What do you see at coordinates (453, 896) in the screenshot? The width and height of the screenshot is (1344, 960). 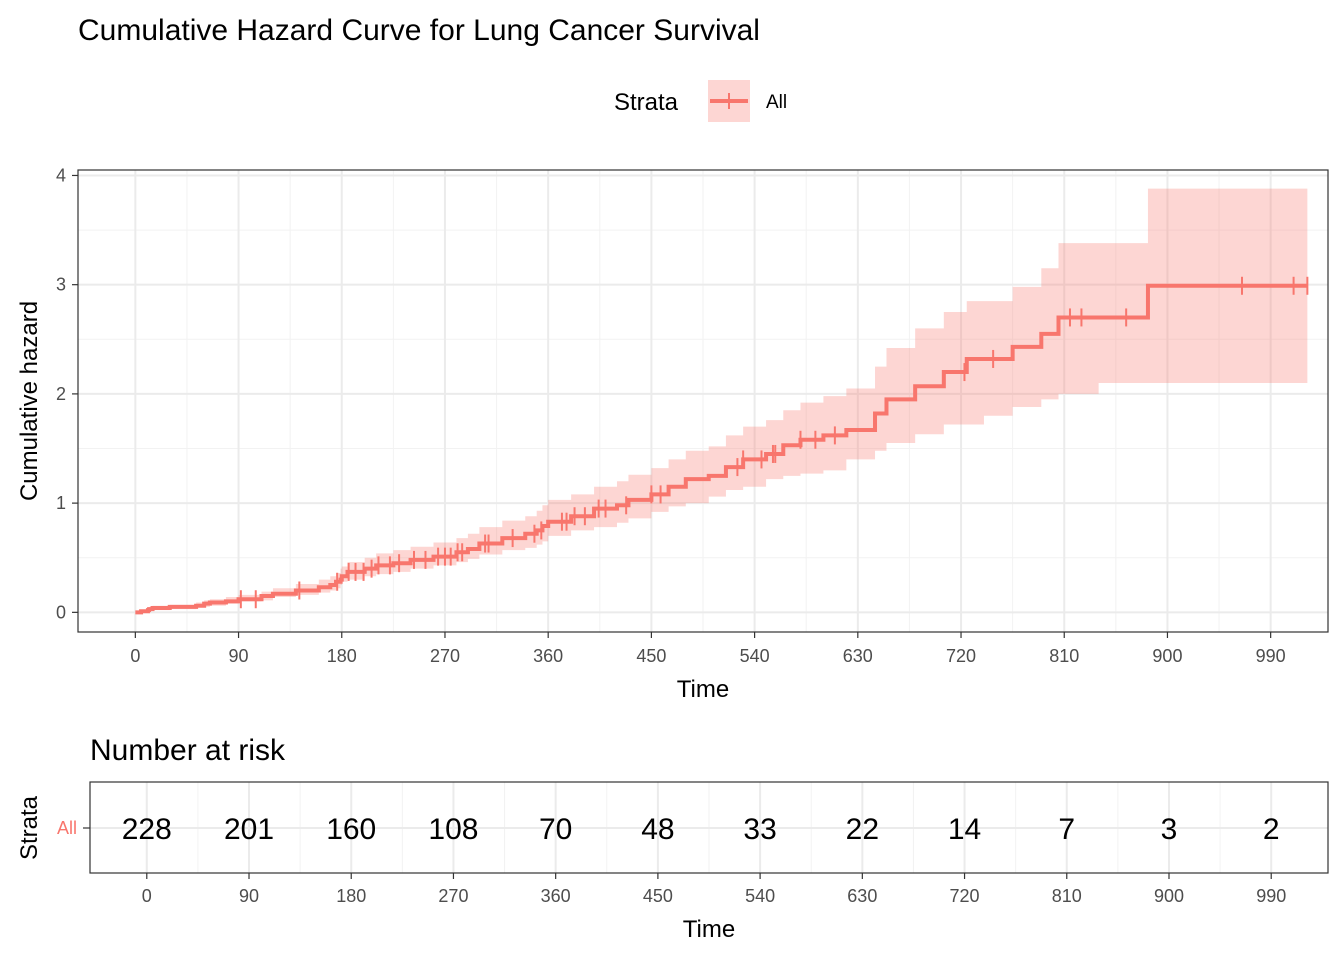 I see `risk-x-tick-label: 270` at bounding box center [453, 896].